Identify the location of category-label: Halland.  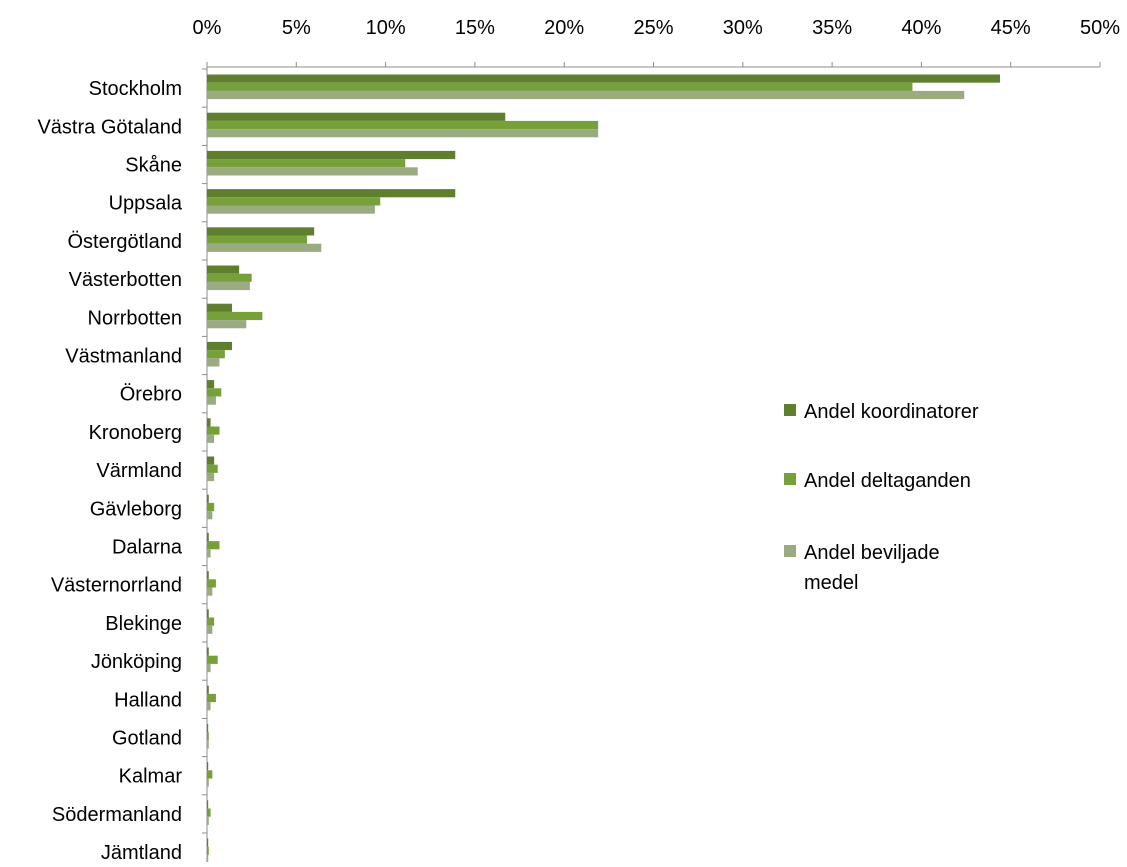
(148, 700).